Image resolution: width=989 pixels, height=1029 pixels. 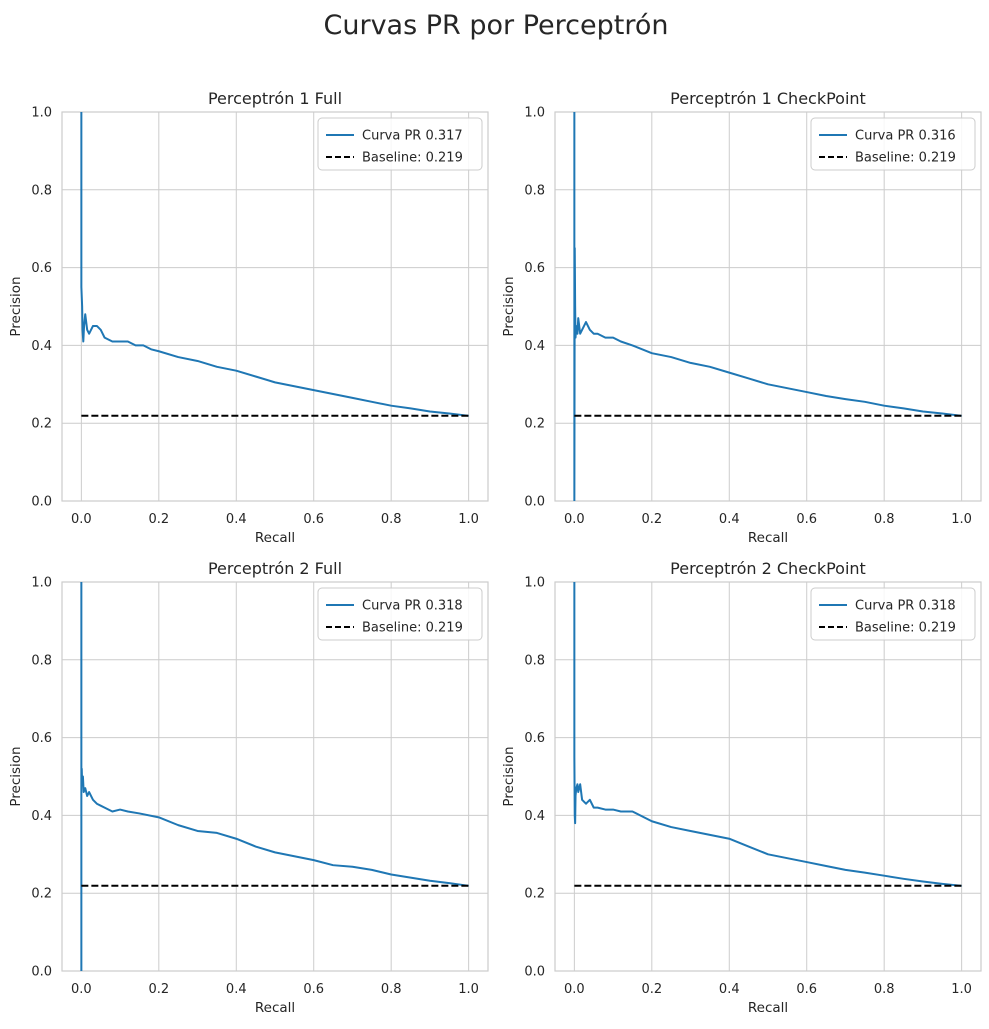 What do you see at coordinates (496, 25) in the screenshot?
I see `figure-suptitle: Curvas PR por Perceptrón` at bounding box center [496, 25].